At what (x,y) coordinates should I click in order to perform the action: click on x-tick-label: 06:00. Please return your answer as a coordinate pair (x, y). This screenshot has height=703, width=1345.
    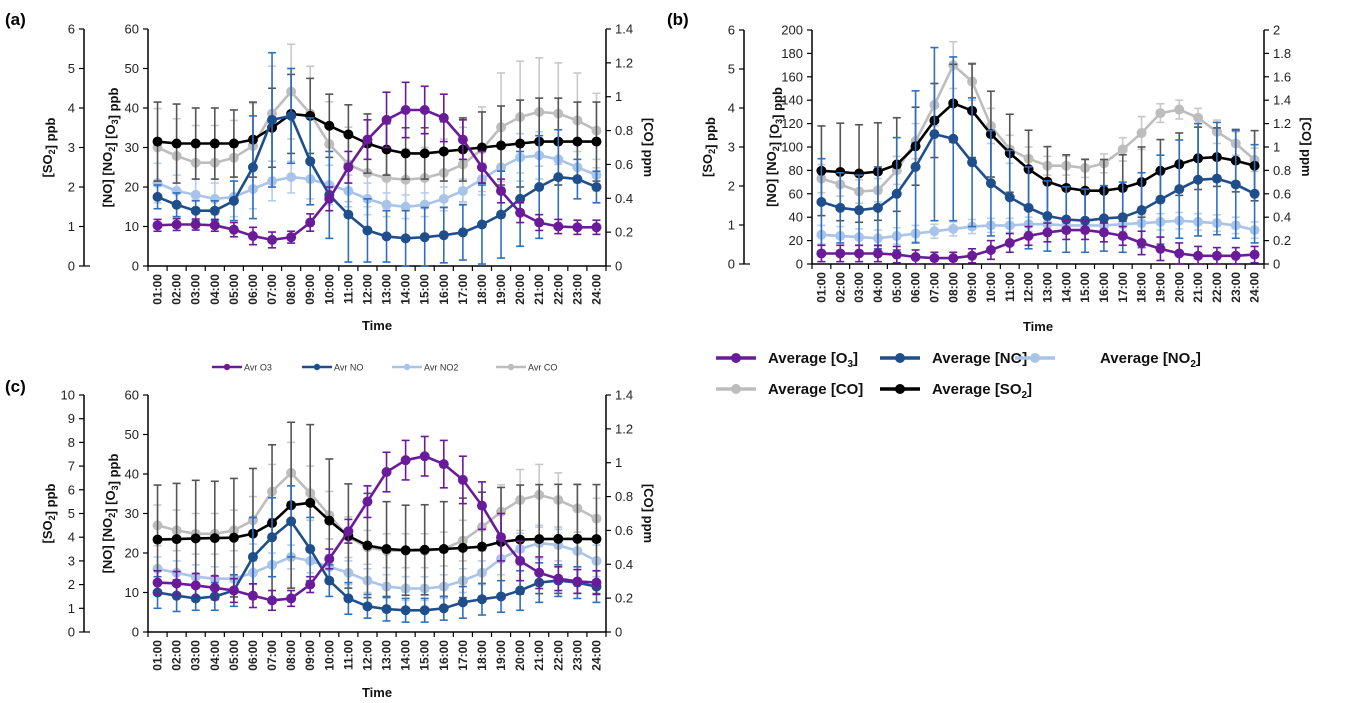
    Looking at the image, I should click on (253, 655).